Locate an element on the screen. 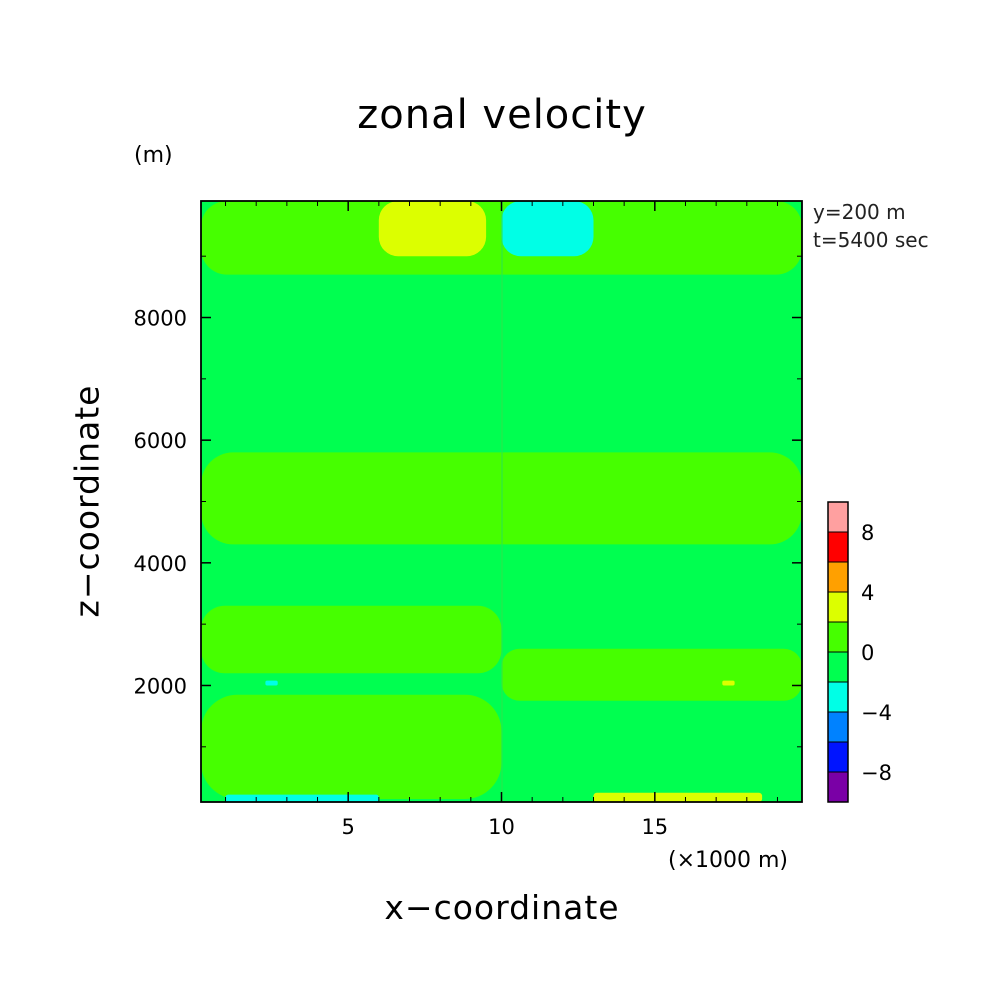 The height and width of the screenshot is (1004, 1004). y-tick-label: 6000 is located at coordinates (160, 441).